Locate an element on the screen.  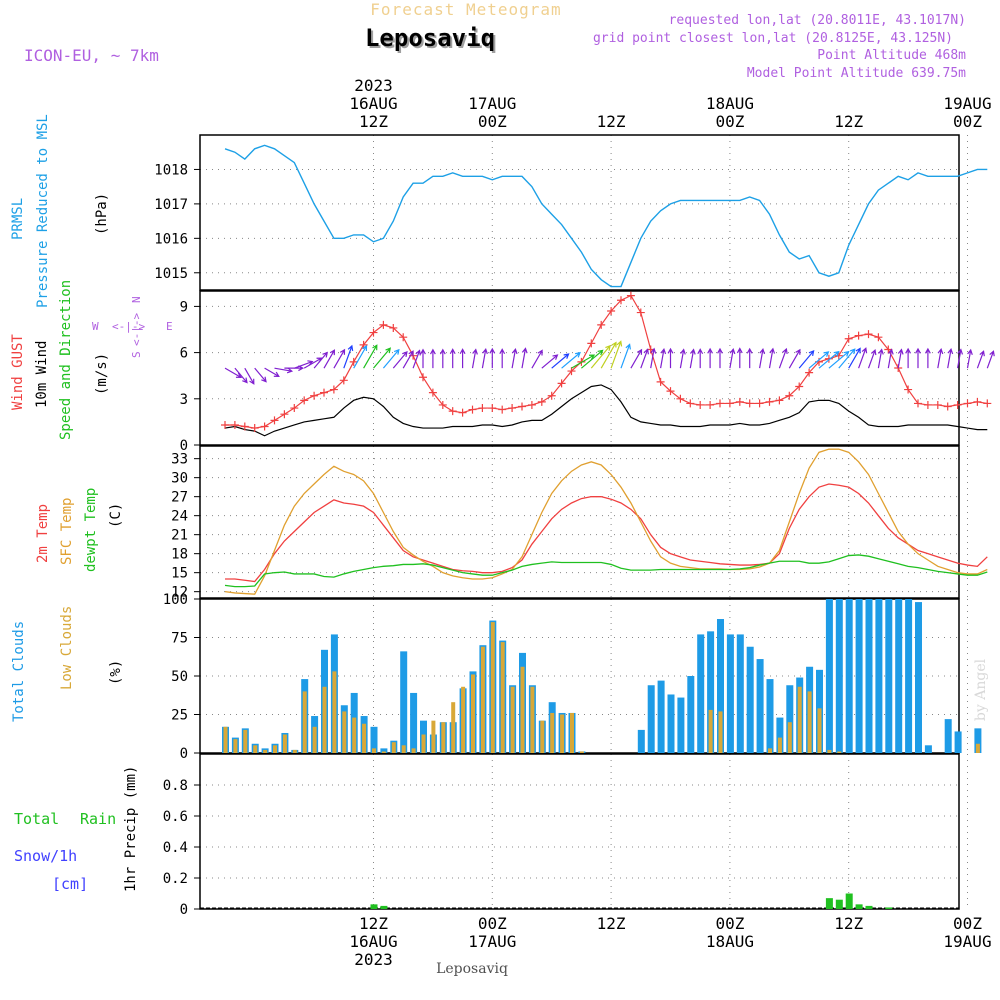
compass-e: E is located at coordinates (169, 326).